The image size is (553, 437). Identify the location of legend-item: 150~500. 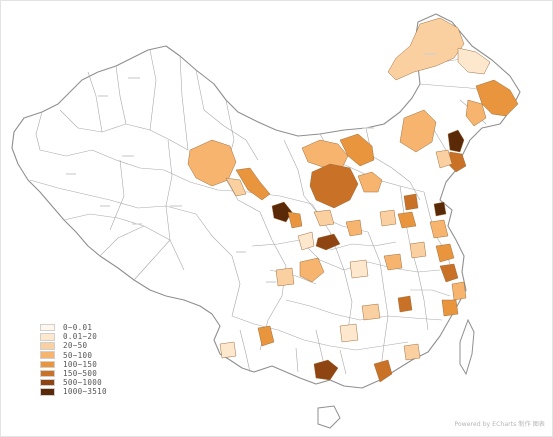
(73, 373).